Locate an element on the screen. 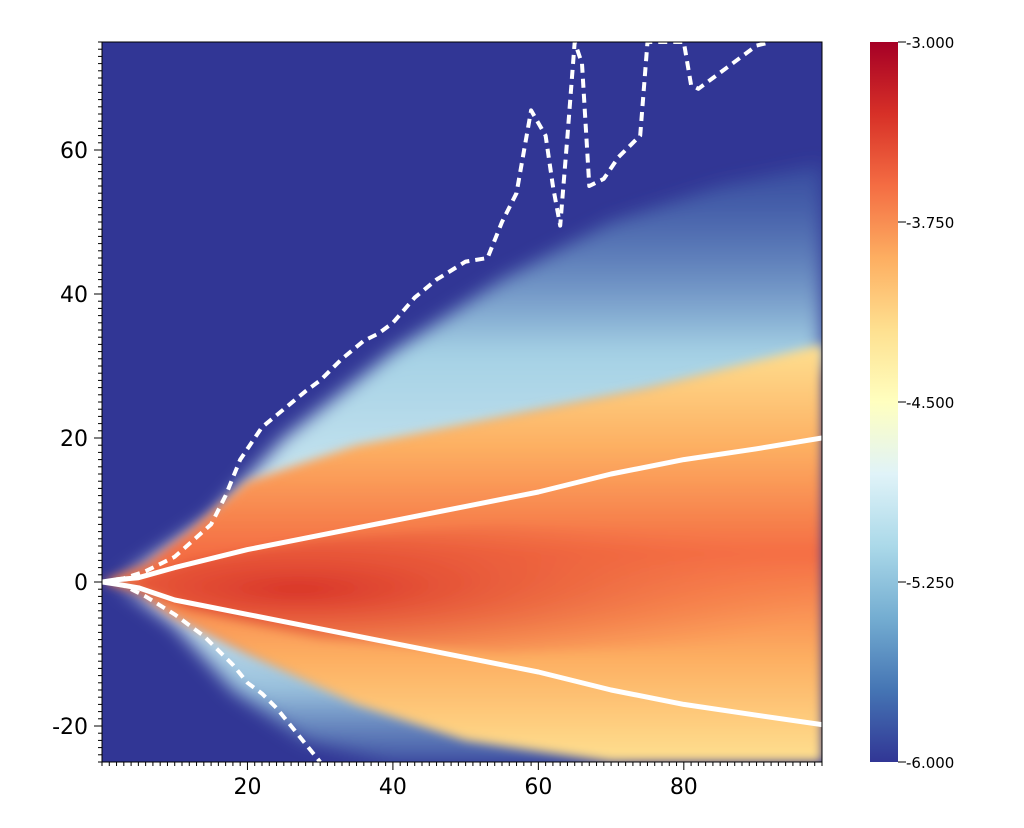 This screenshot has height=828, width=1024. y-tick-label: 0 is located at coordinates (81, 583).